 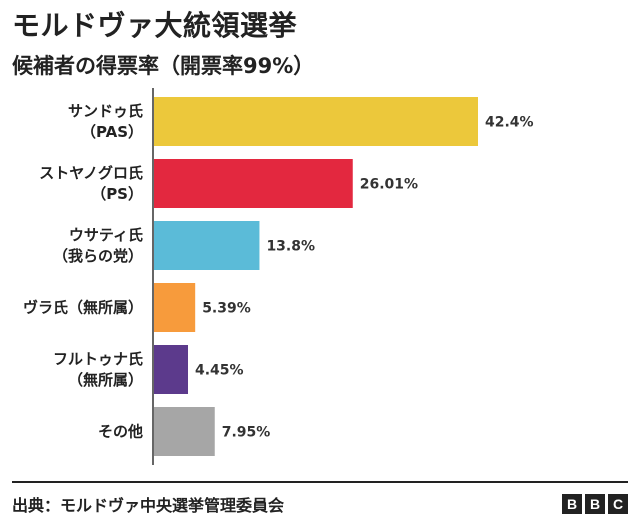 I want to click on value-label: 7.95%, so click(x=246, y=433).